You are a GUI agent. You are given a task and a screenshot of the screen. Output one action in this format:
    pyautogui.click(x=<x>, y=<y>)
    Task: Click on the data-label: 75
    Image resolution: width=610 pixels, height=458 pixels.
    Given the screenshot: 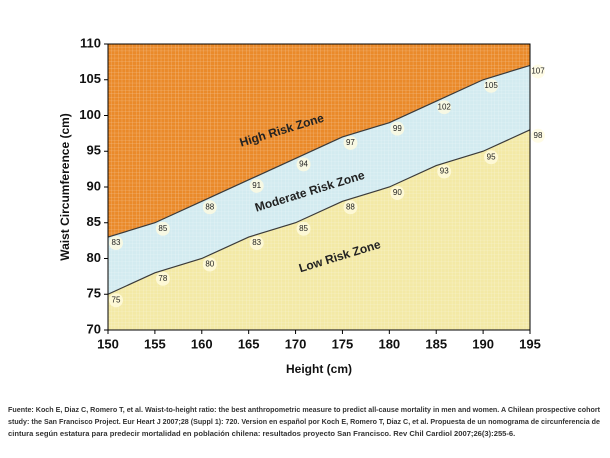 What is the action you would take?
    pyautogui.click(x=116, y=299)
    